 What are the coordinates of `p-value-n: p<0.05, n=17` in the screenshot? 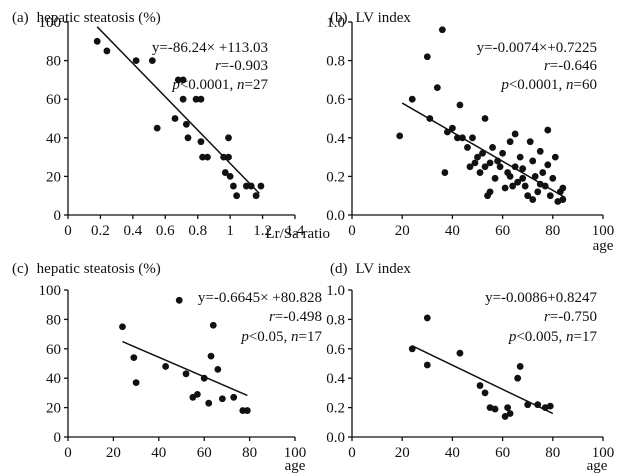 It's located at (281, 337).